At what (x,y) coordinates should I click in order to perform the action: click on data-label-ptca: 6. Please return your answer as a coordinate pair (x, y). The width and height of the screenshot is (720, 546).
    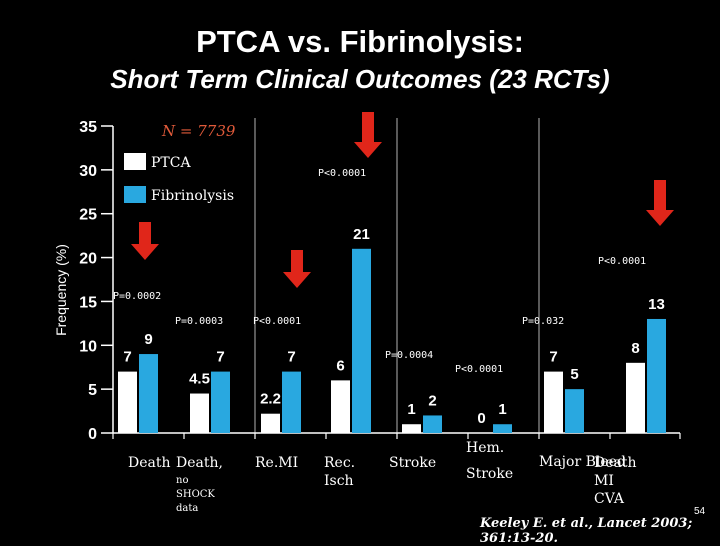
    Looking at the image, I should click on (340, 365).